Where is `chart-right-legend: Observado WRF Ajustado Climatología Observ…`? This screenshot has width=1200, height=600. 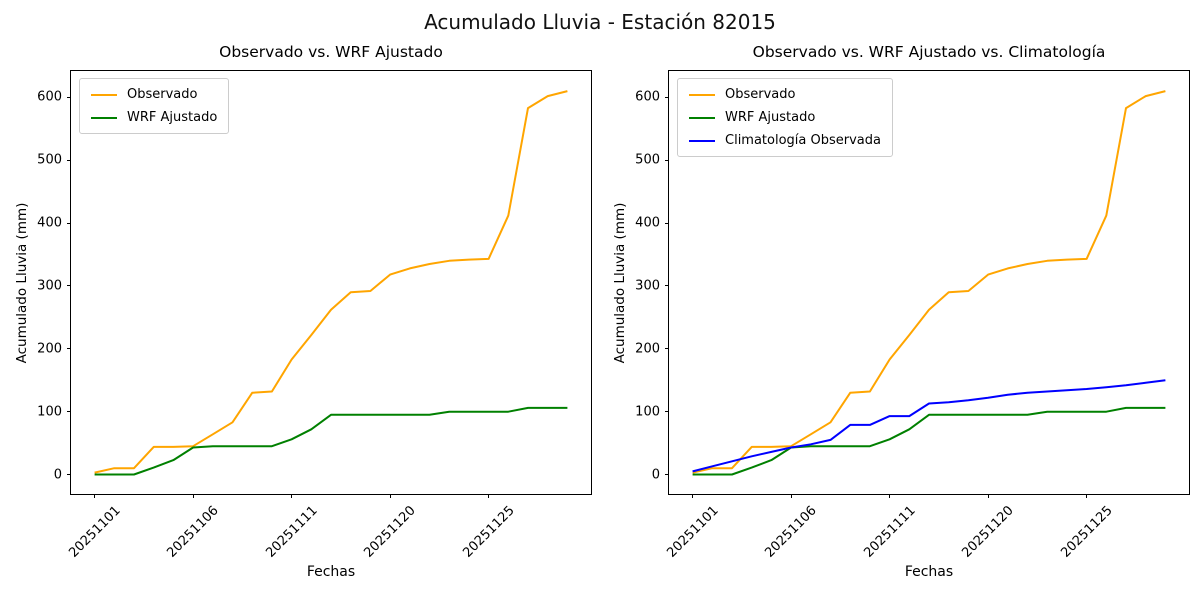
chart-right-legend: Observado WRF Ajustado Climatología Observ… is located at coordinates (785, 117).